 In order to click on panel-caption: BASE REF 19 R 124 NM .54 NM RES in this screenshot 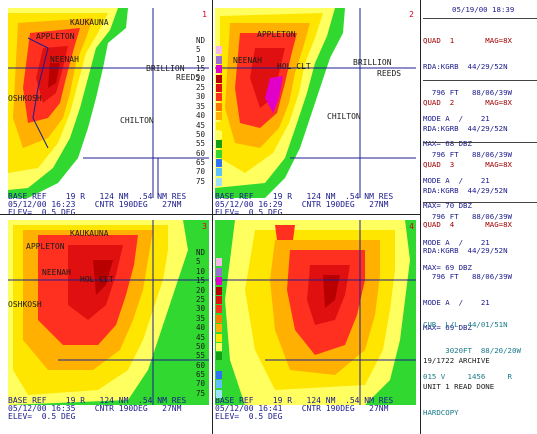, I will do `click(304, 400)`.